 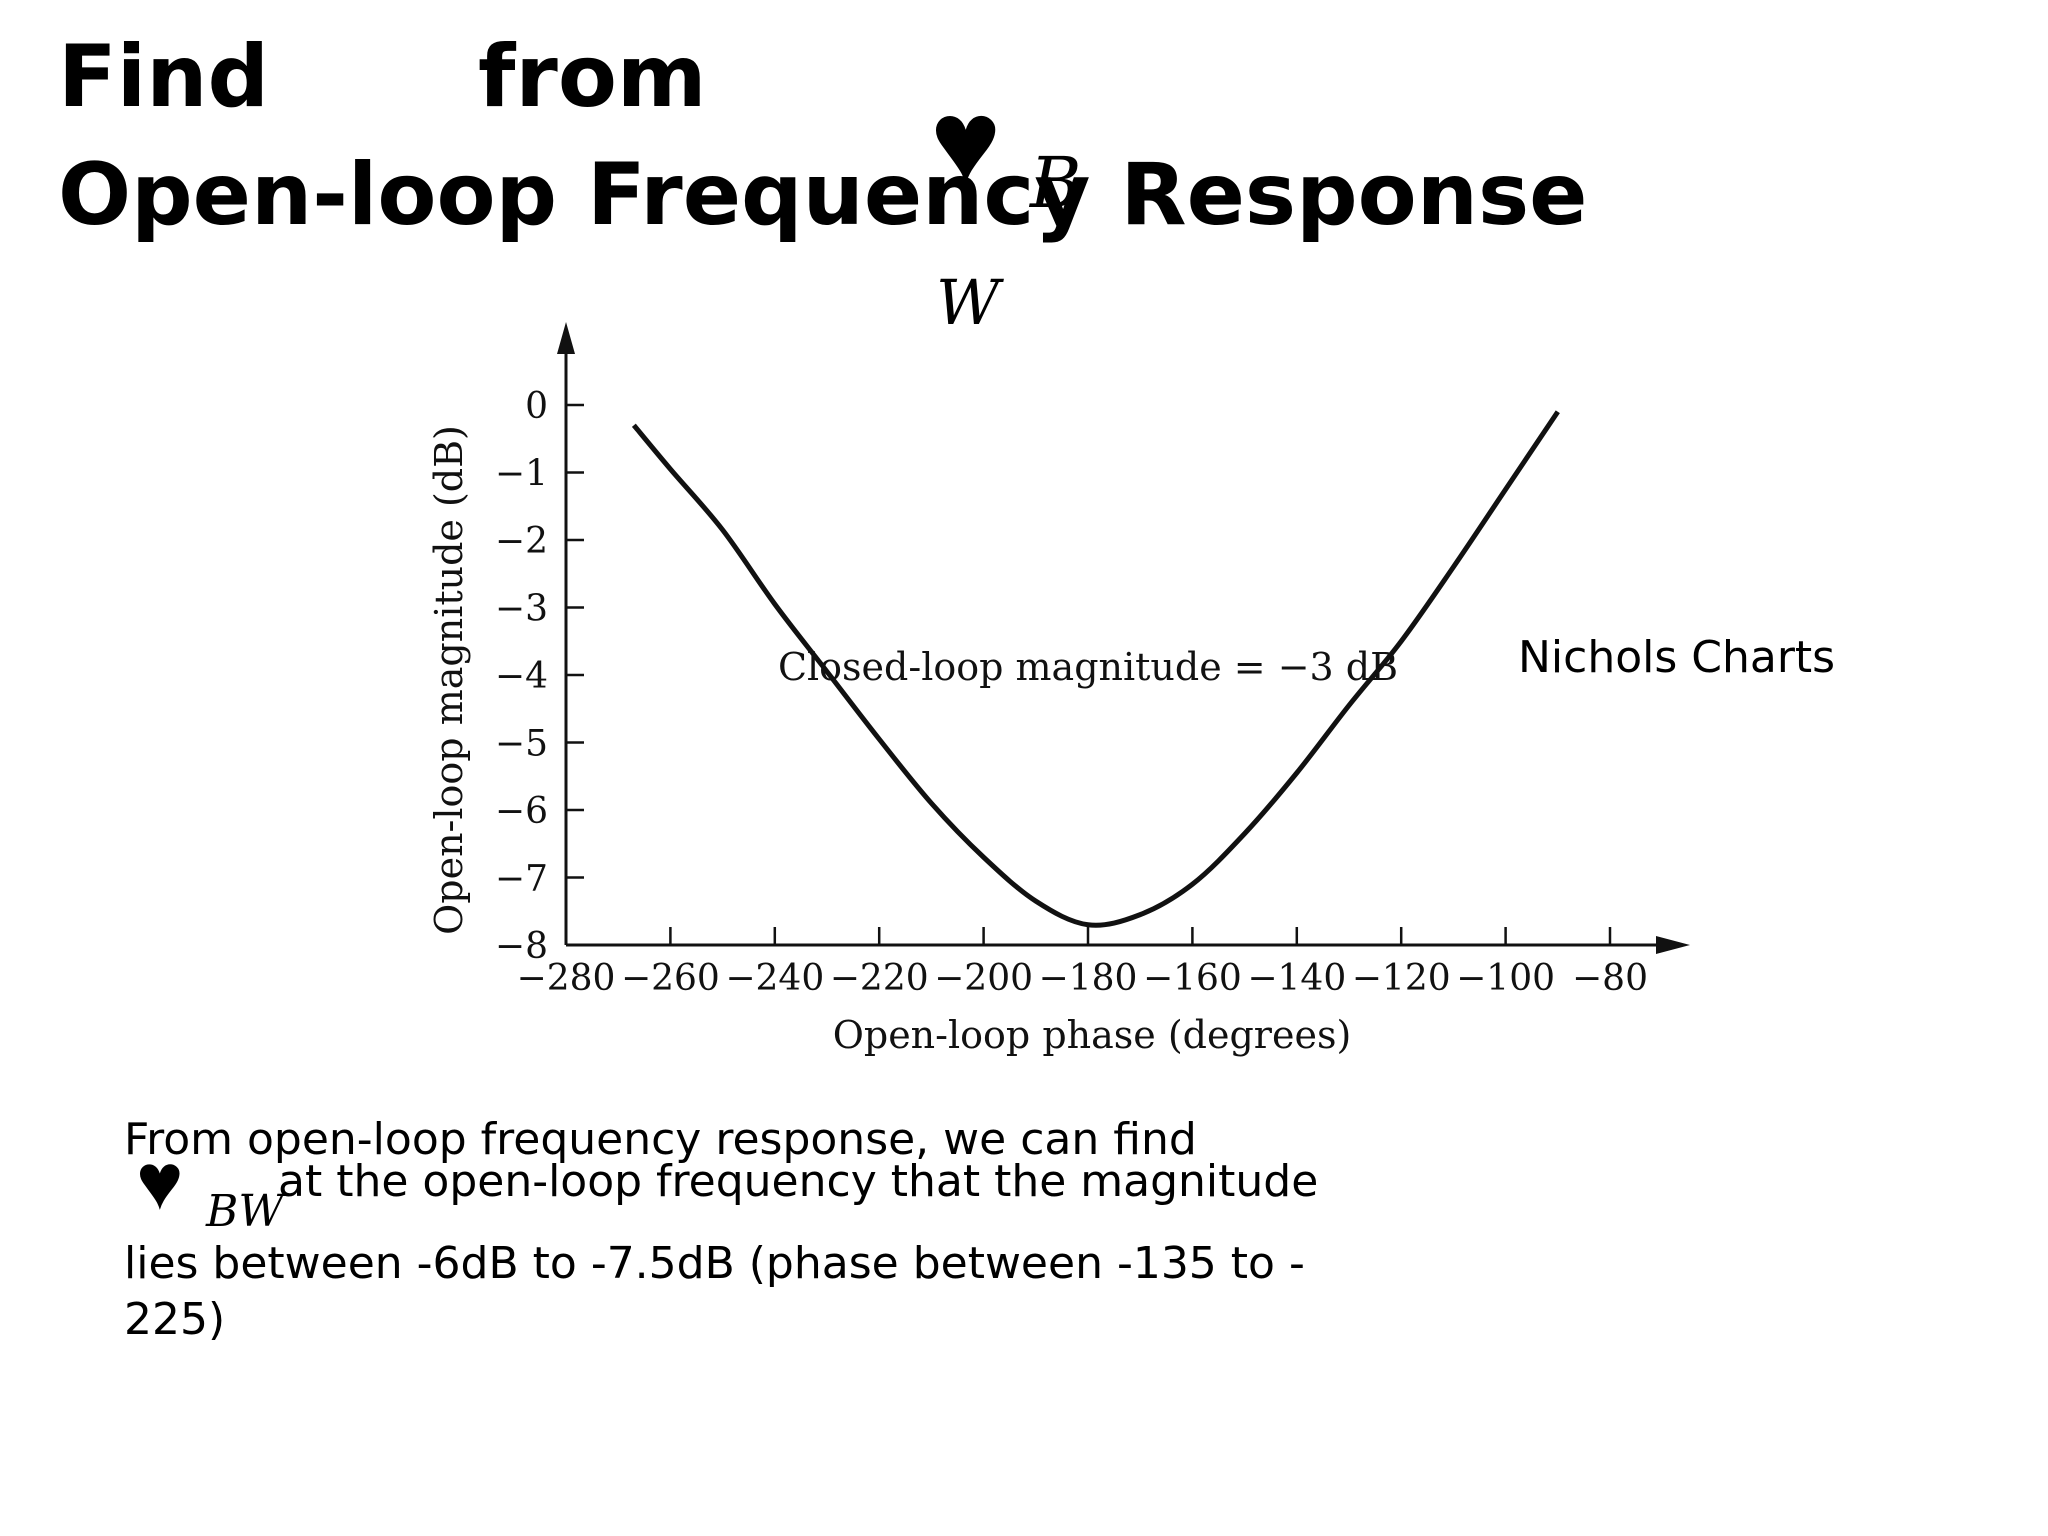 What do you see at coordinates (1610, 978) in the screenshot?
I see `x-tick-label: −80` at bounding box center [1610, 978].